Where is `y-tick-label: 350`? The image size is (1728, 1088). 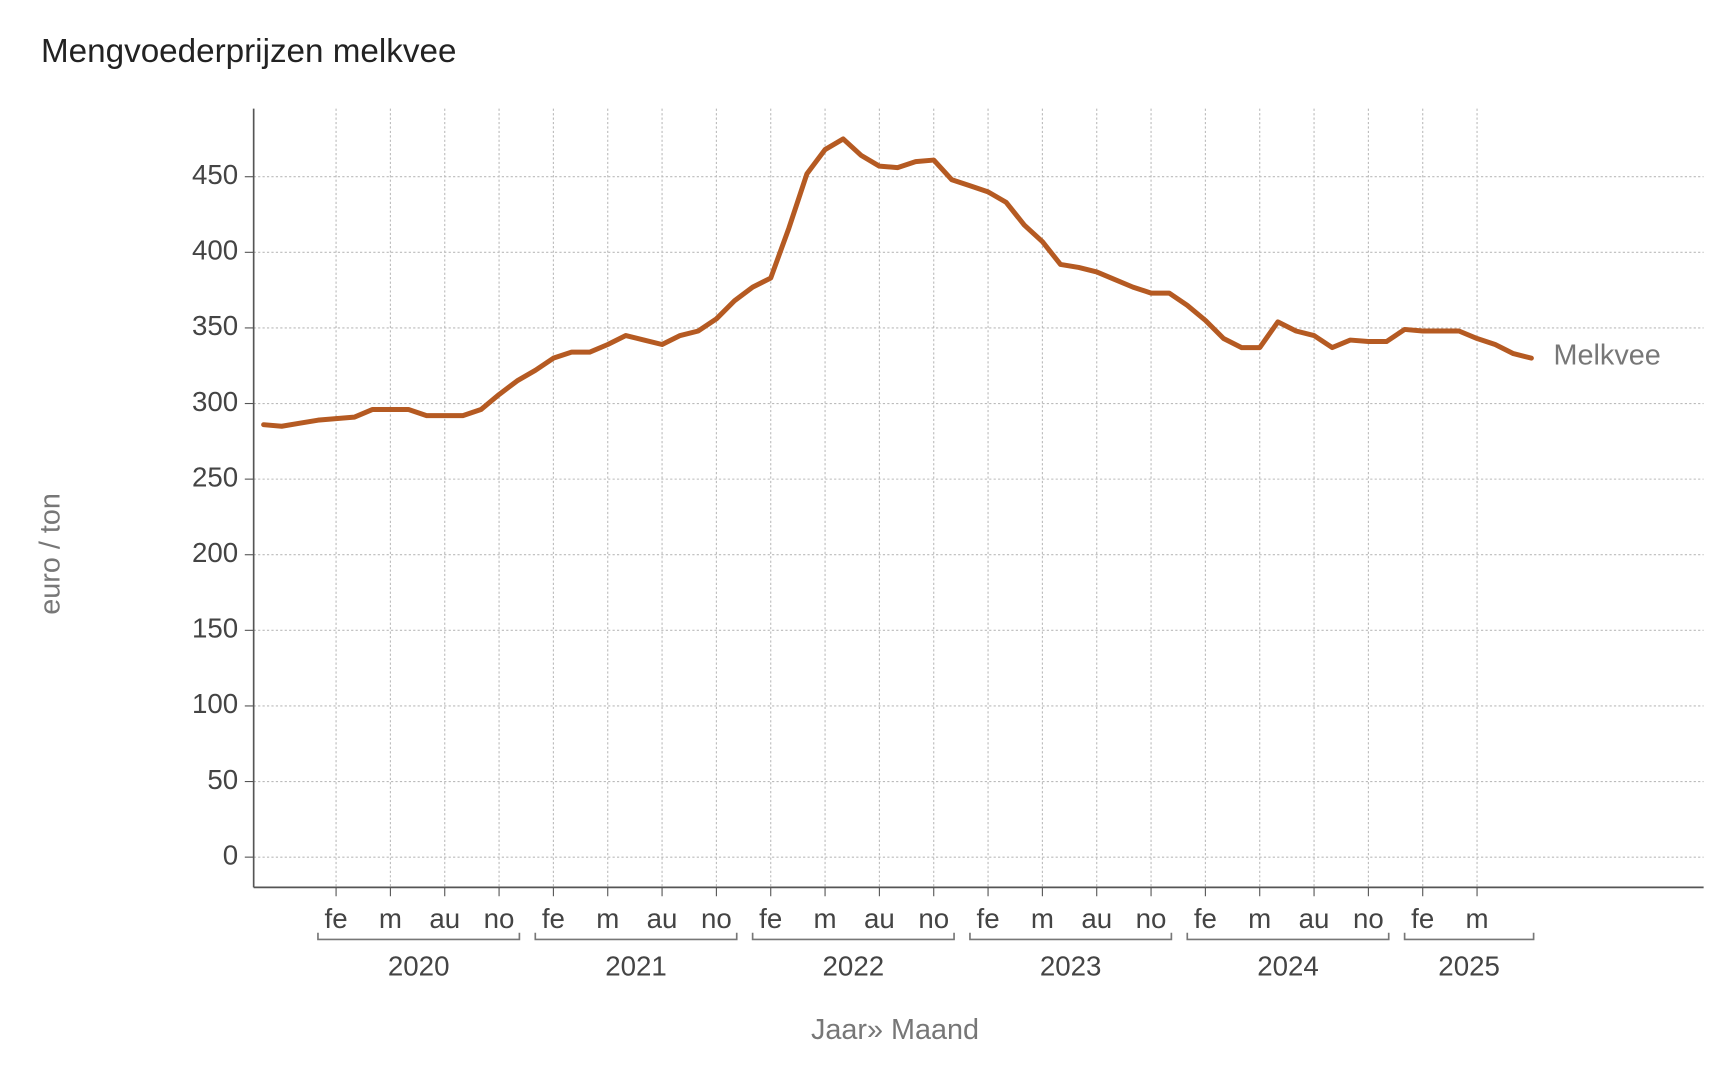 y-tick-label: 350 is located at coordinates (215, 325).